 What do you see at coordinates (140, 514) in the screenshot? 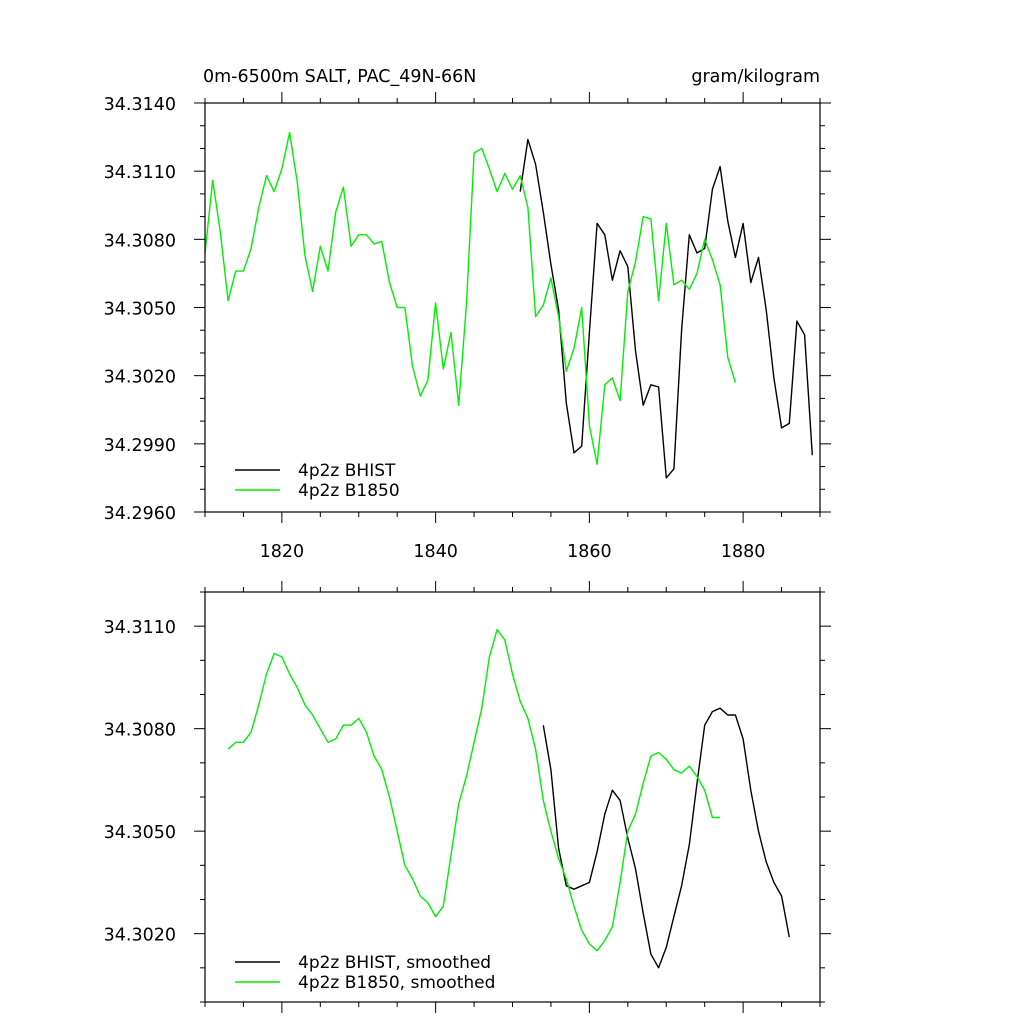
I see `y-tick-label: 34.2960` at bounding box center [140, 514].